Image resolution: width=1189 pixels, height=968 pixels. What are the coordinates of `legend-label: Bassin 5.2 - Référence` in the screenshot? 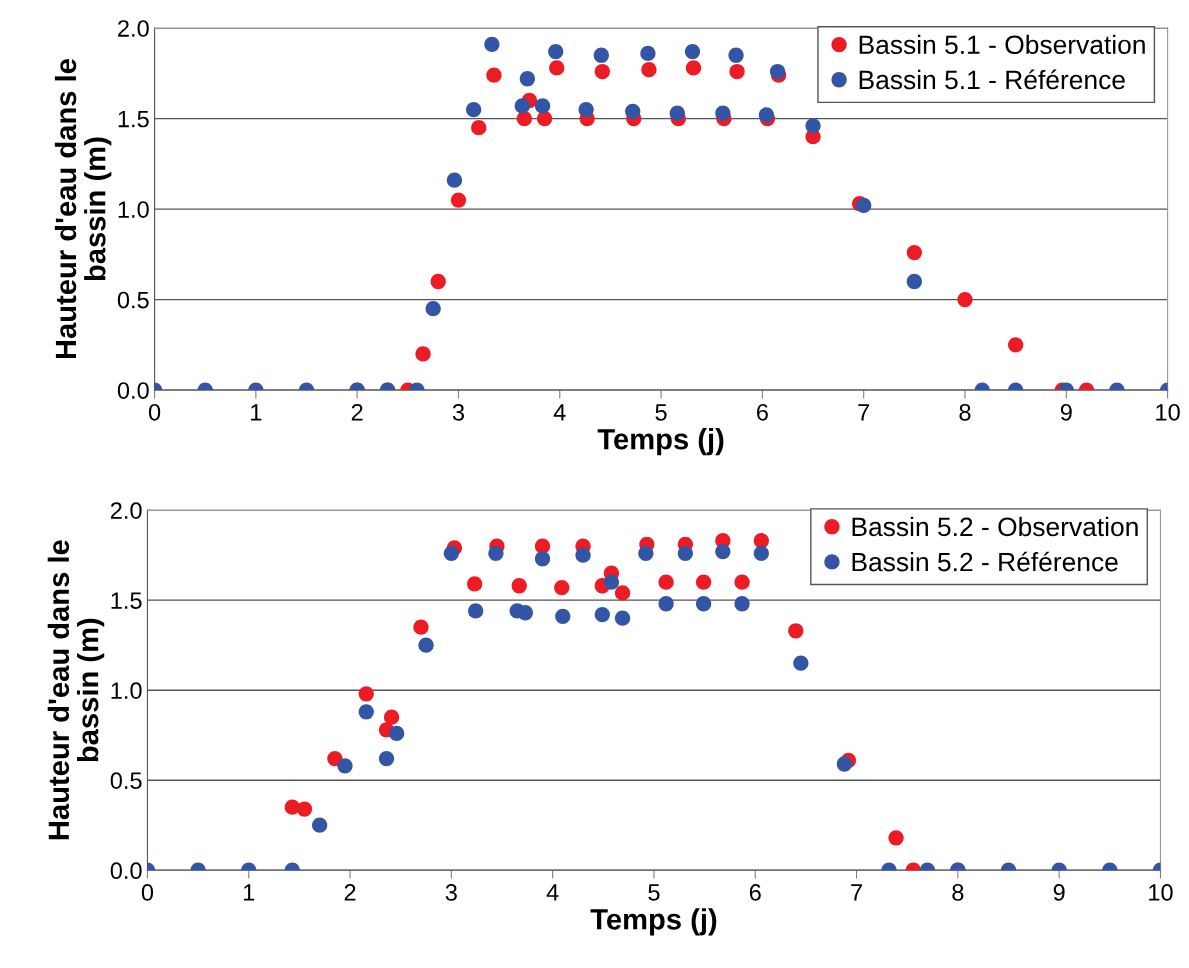 It's located at (985, 561).